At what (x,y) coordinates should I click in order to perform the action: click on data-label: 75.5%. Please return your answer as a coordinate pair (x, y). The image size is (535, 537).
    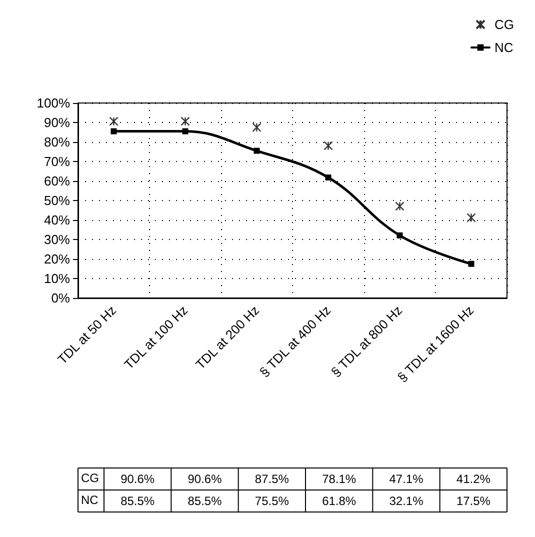
    Looking at the image, I should click on (272, 501).